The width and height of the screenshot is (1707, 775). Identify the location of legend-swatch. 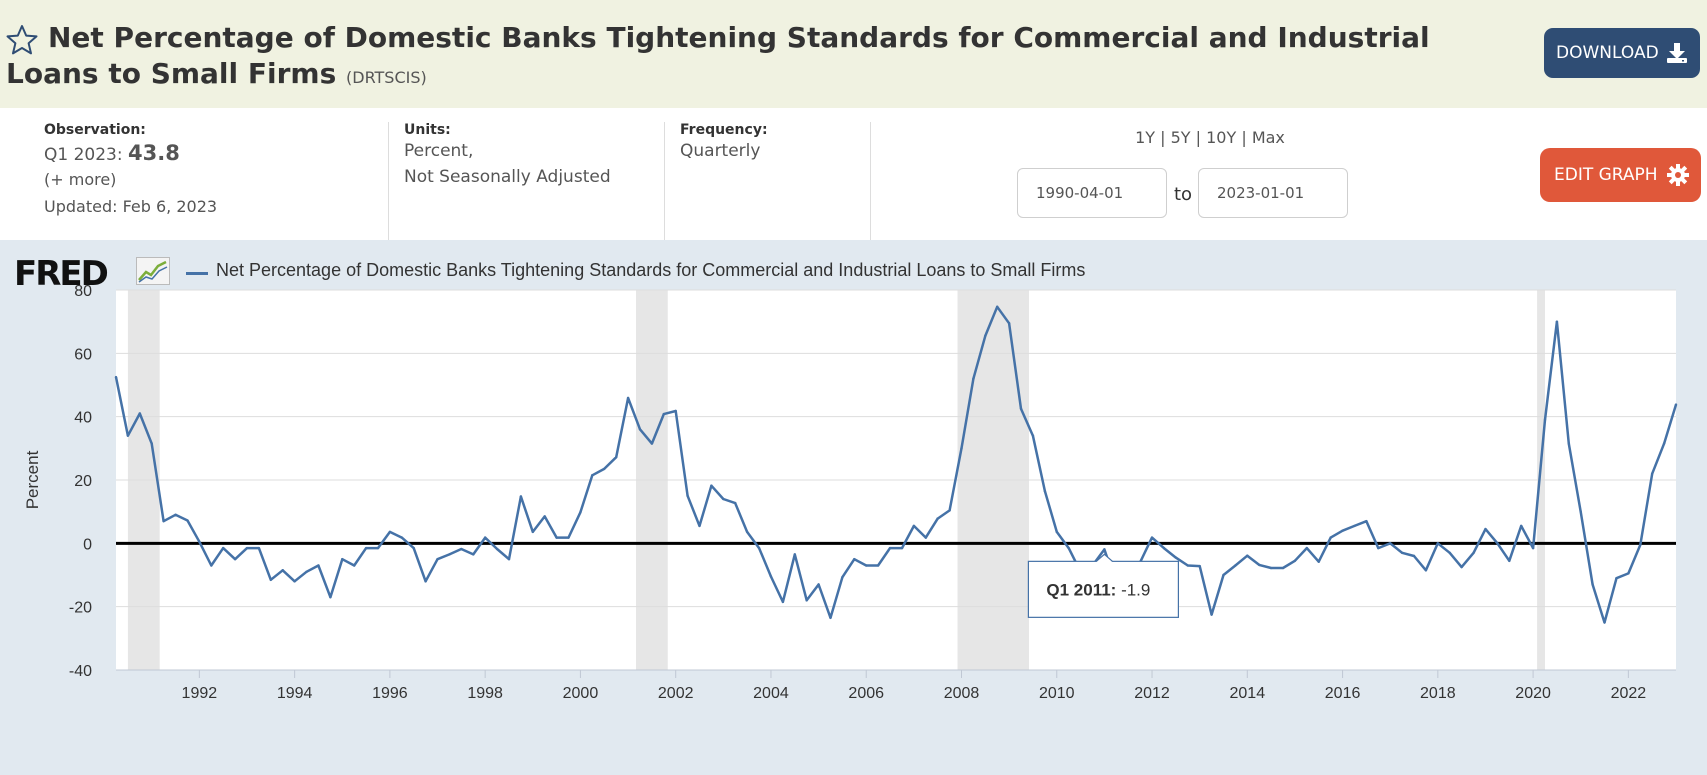
(197, 273).